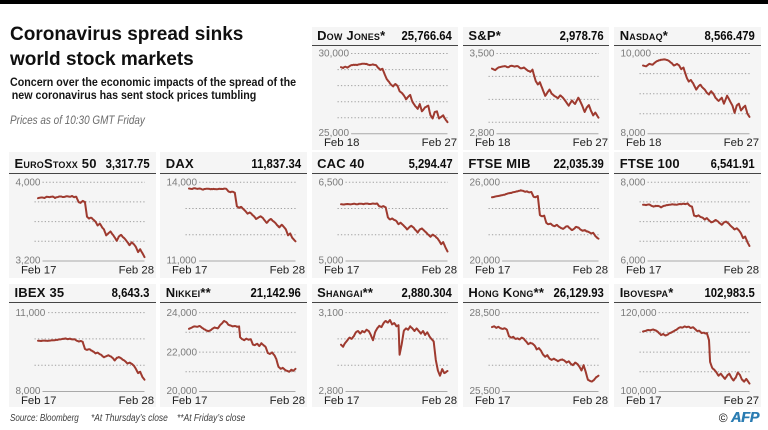 This screenshot has width=768, height=430. What do you see at coordinates (484, 313) in the screenshot?
I see `svg-text: 28,500` at bounding box center [484, 313].